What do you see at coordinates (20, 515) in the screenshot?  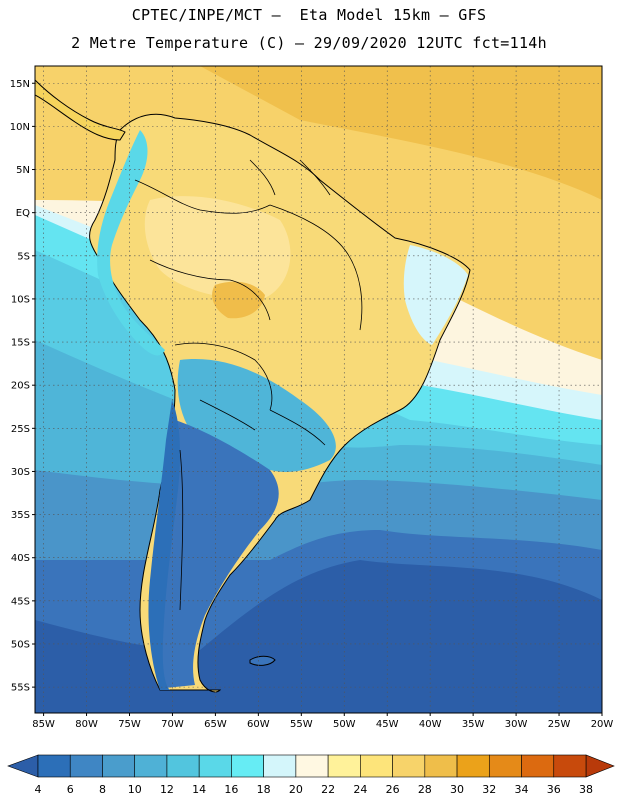 I see `lat-tick-label: 35S` at bounding box center [20, 515].